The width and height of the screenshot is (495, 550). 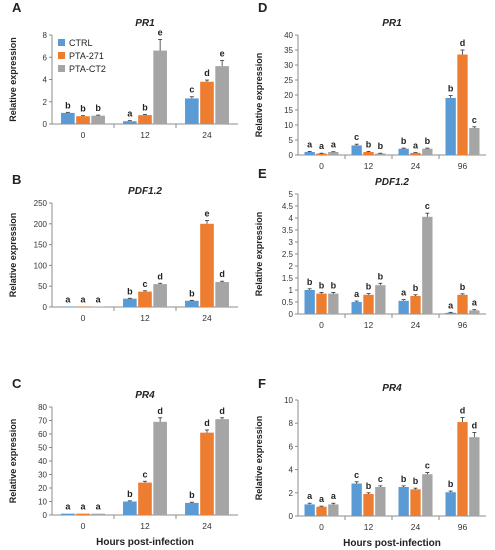 What do you see at coordinates (16, 179) in the screenshot?
I see `panel-letter: B` at bounding box center [16, 179].